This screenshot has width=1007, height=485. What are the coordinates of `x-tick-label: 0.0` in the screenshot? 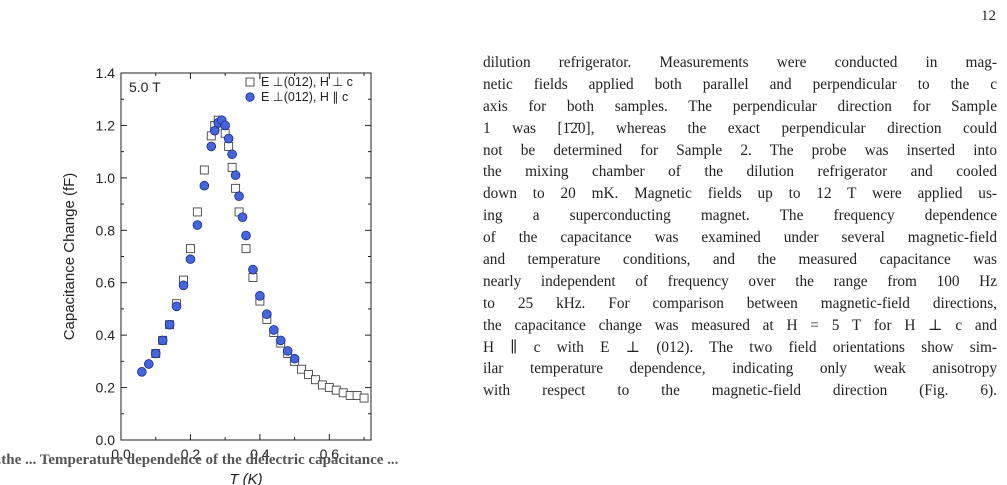 It's located at (121, 454).